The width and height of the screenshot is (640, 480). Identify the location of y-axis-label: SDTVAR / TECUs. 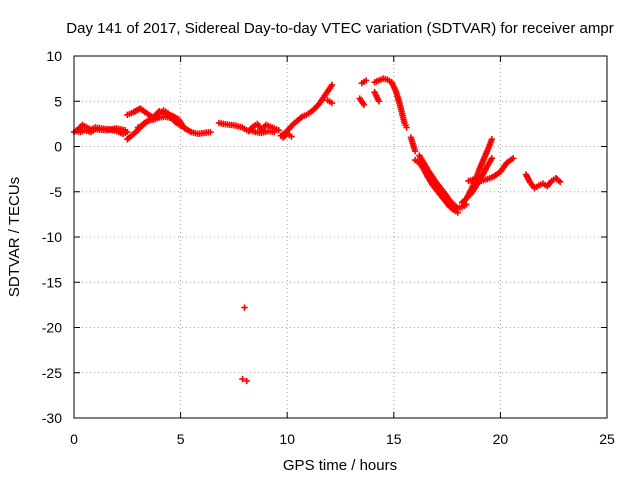
(14, 237).